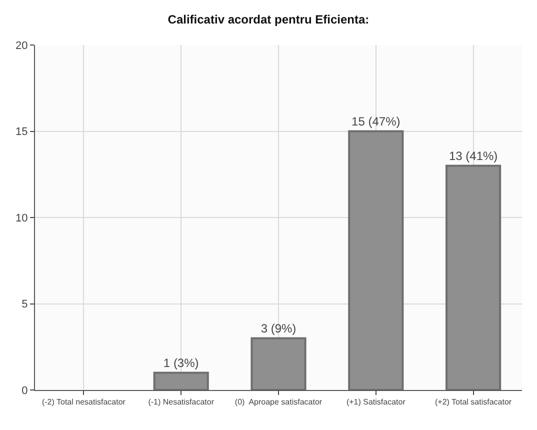 The height and width of the screenshot is (430, 537). Describe the element at coordinates (376, 121) in the screenshot. I see `data-label: 15 (47%)` at that location.